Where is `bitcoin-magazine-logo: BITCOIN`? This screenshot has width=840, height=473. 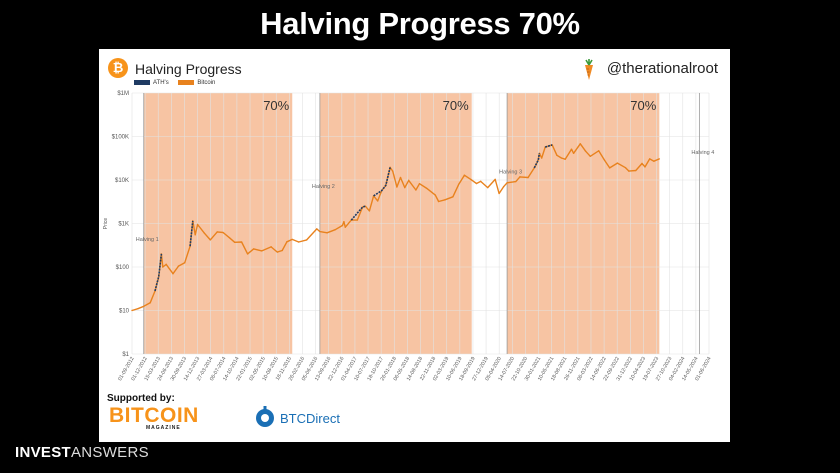
bitcoin-magazine-logo: BITCOIN is located at coordinates (154, 415).